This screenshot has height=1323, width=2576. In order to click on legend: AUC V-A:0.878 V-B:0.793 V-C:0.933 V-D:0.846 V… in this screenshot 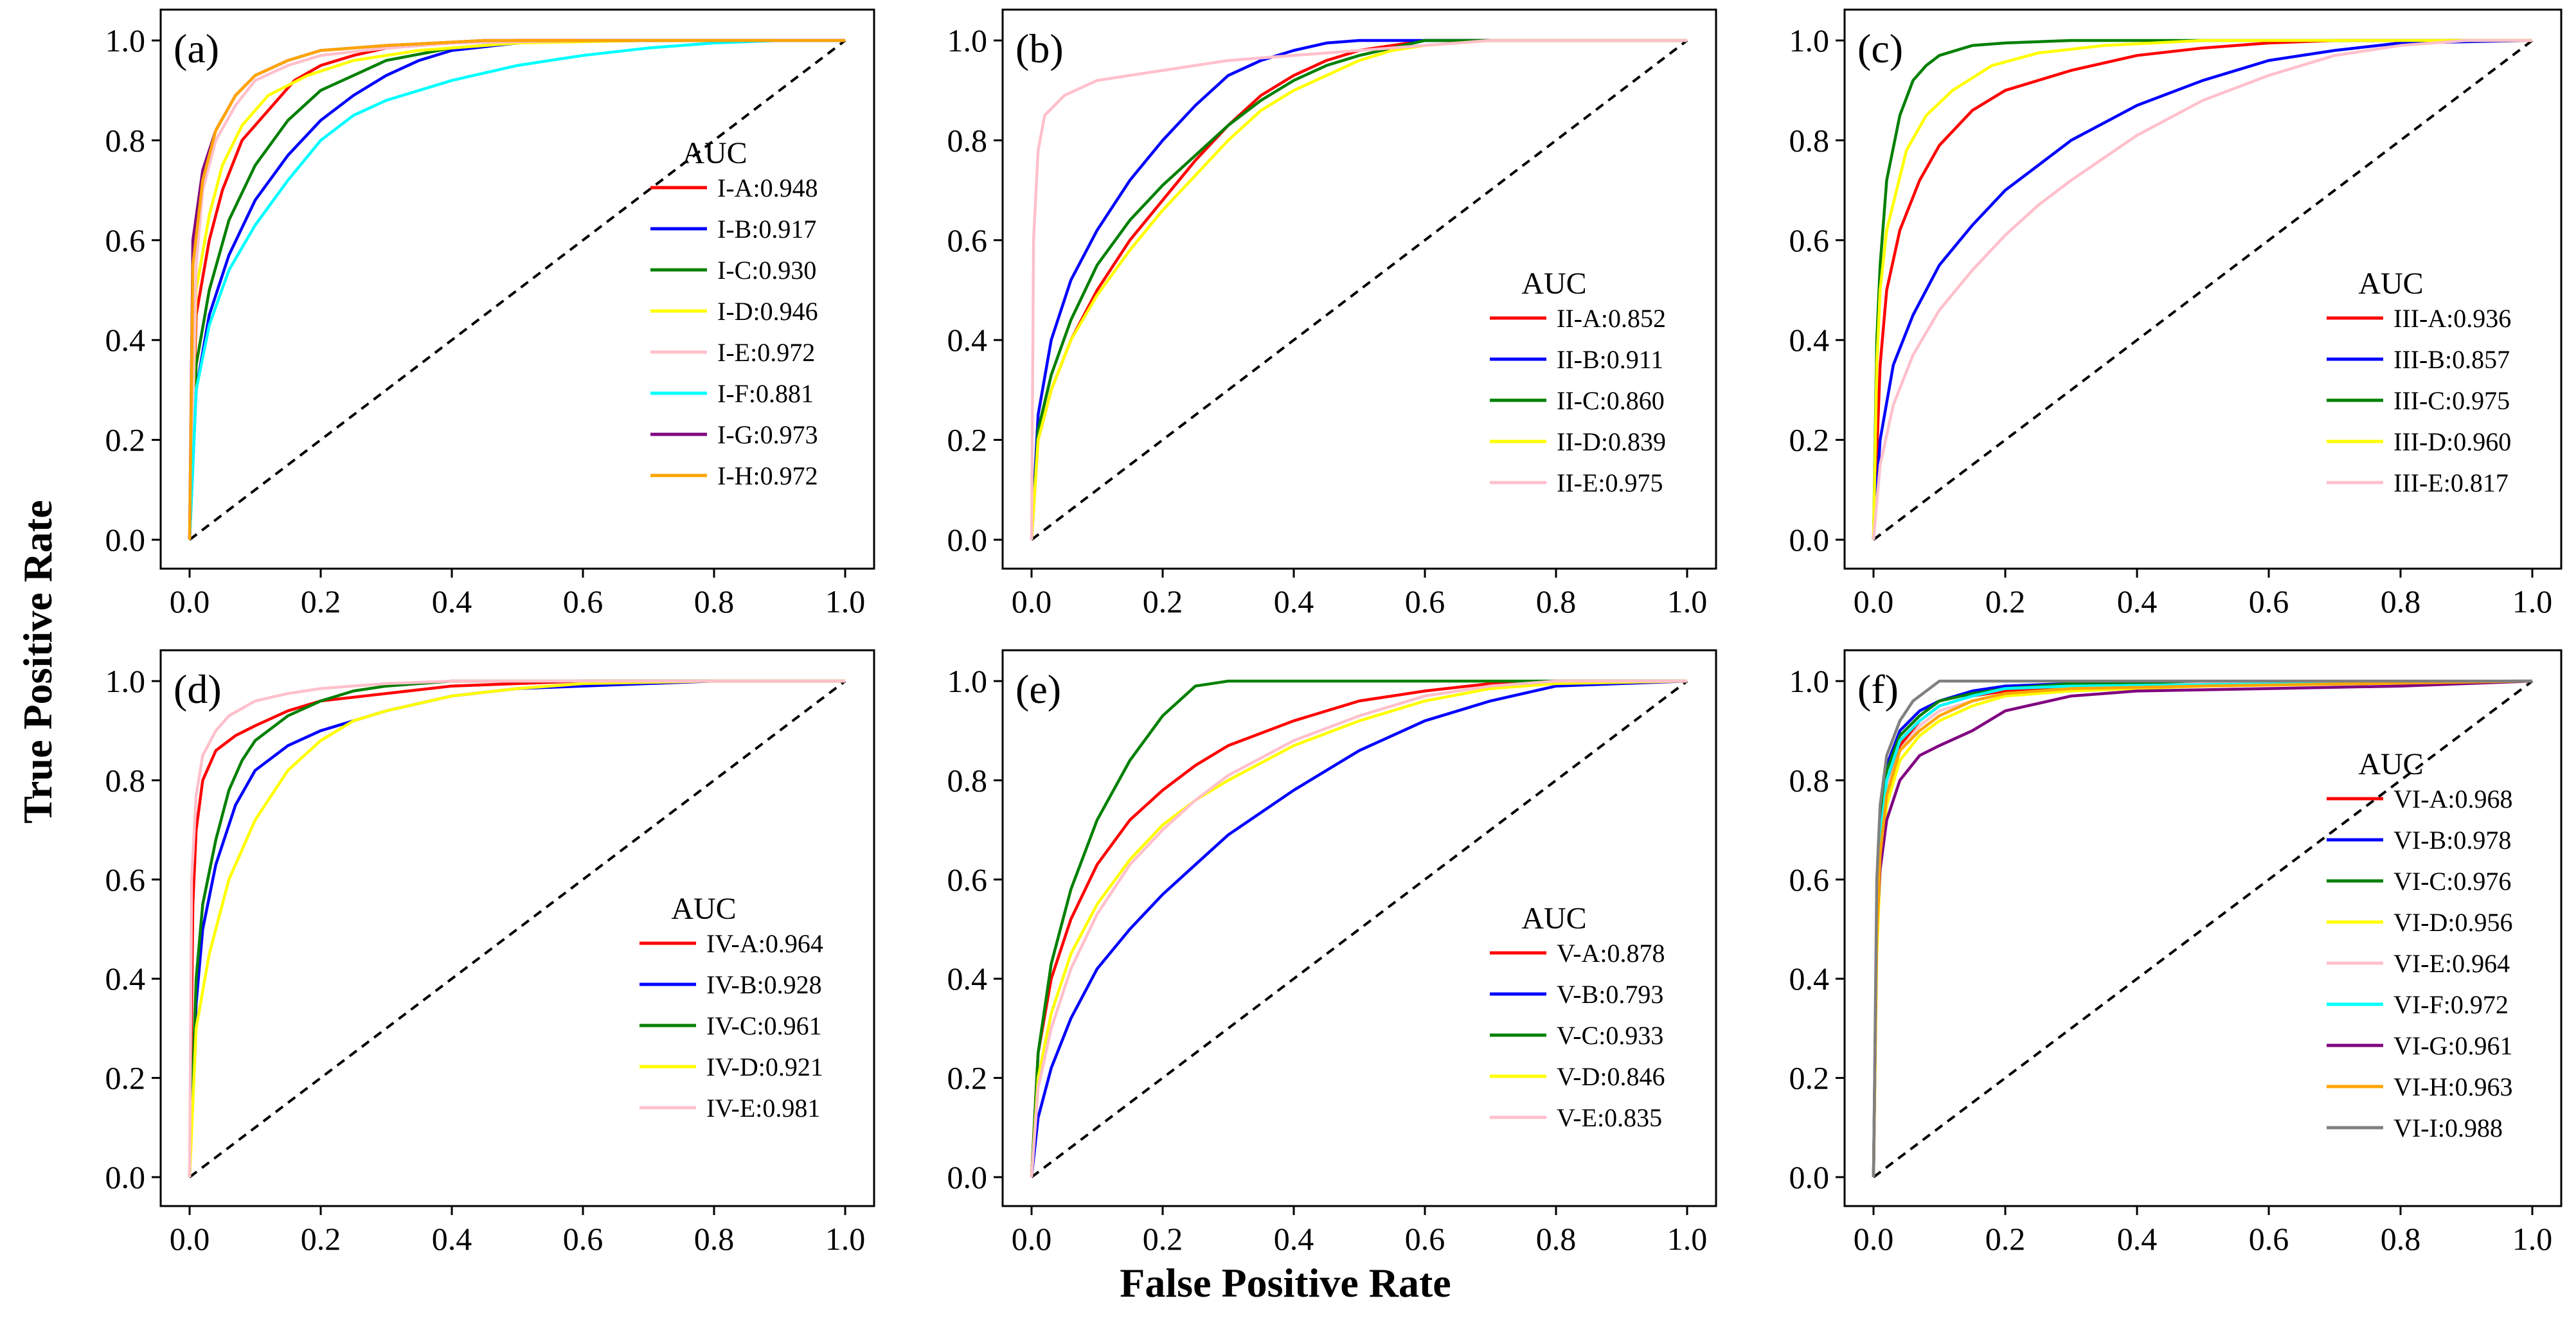, I will do `click(1577, 1016)`.